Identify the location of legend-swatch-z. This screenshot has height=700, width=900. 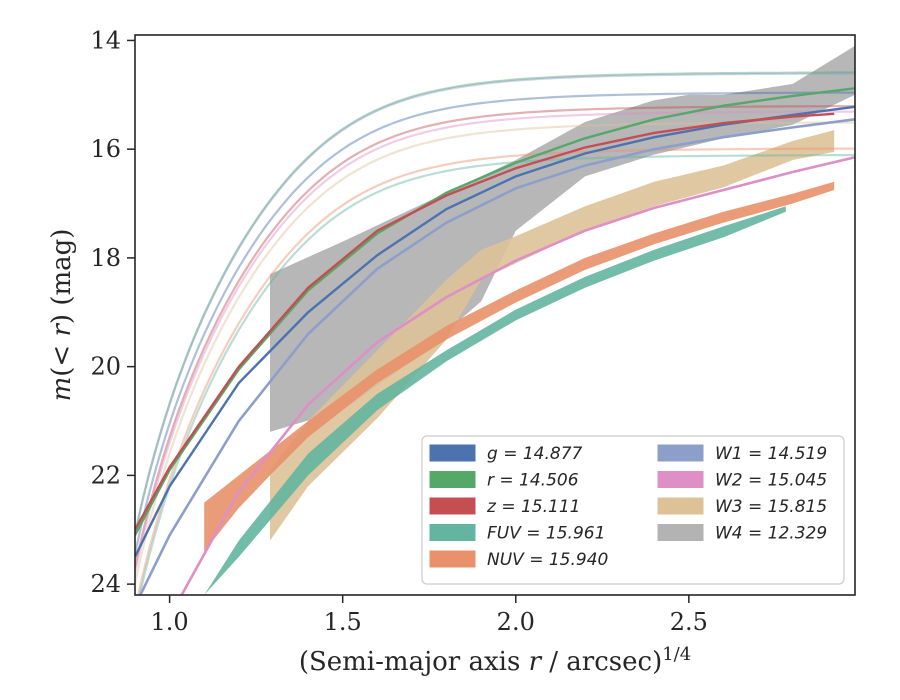
(452, 506).